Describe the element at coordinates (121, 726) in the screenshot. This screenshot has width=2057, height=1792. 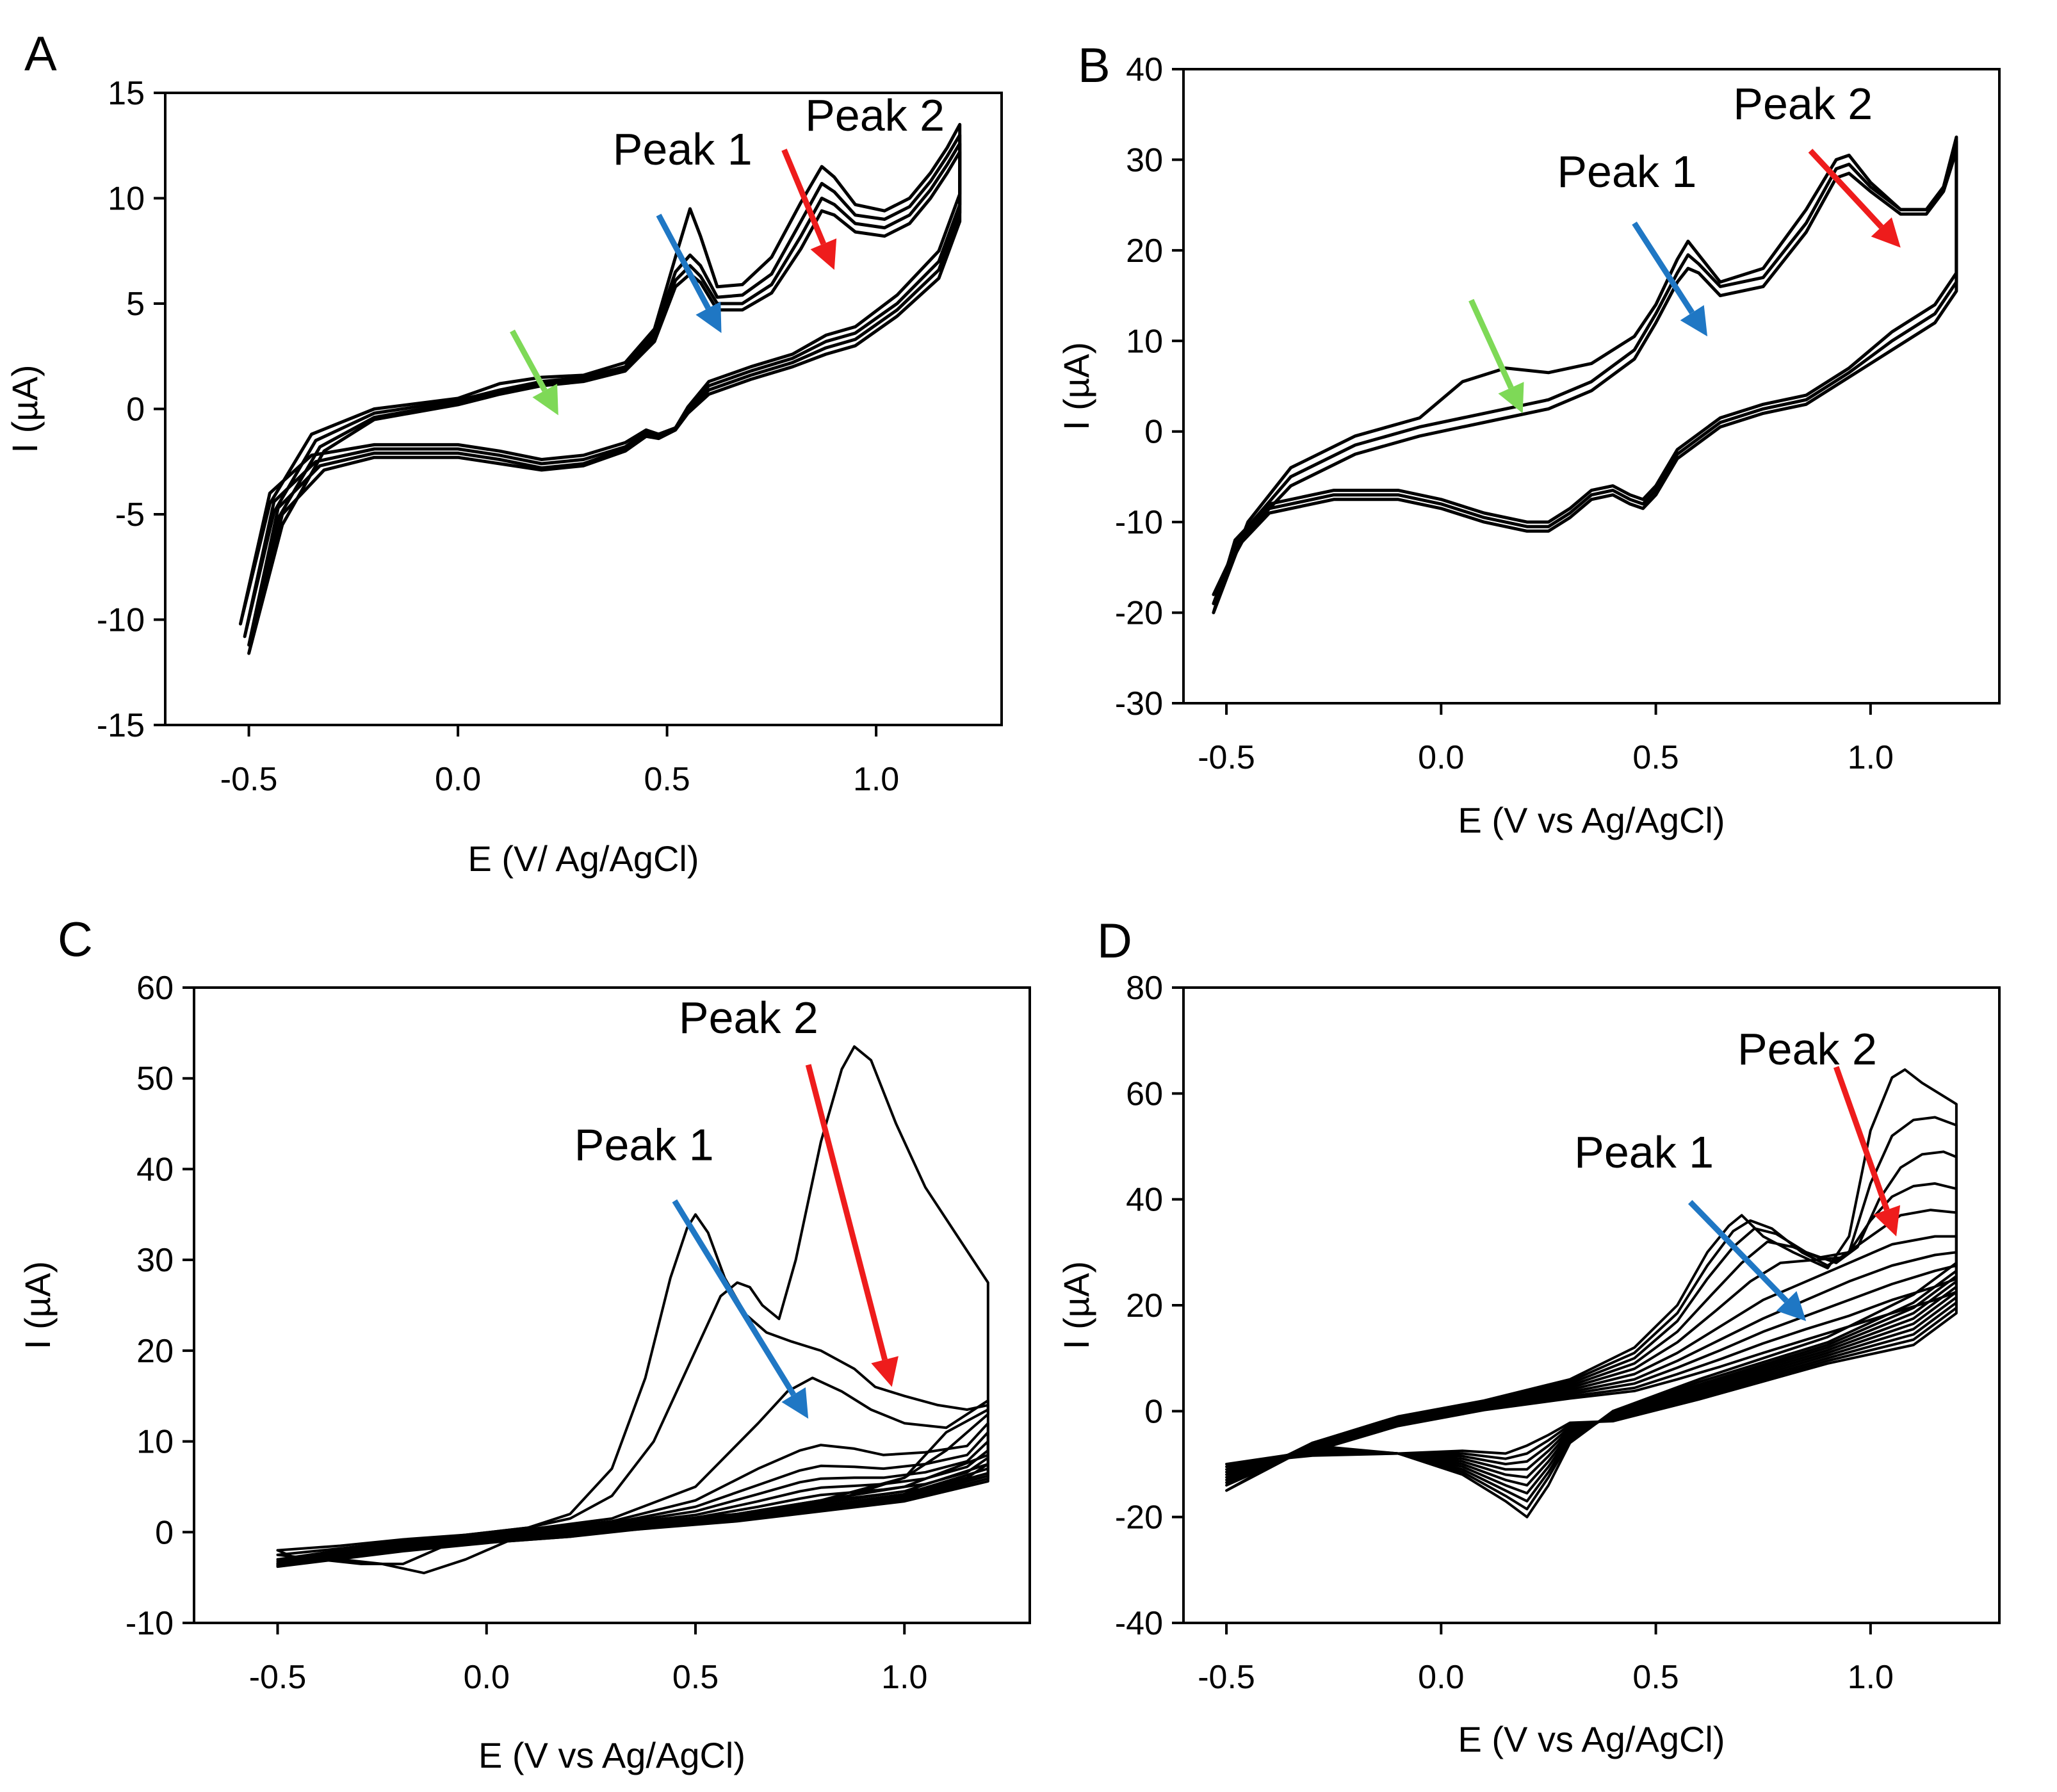
I see `y-tick-label: -15` at that location.